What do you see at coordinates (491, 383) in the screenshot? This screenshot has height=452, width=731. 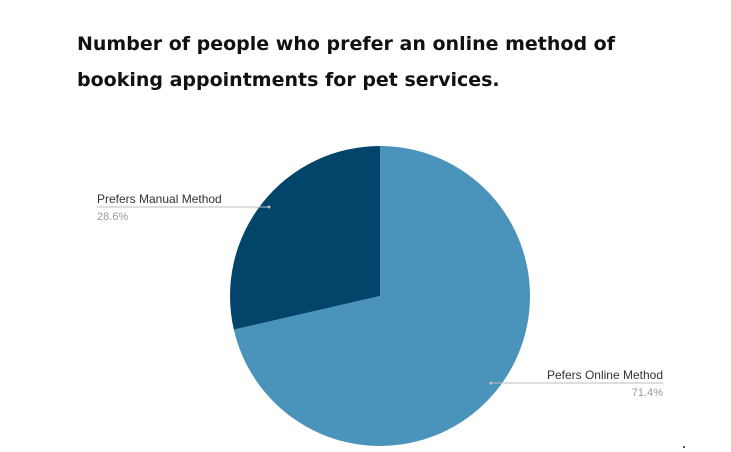 I see `callout-dot-online` at bounding box center [491, 383].